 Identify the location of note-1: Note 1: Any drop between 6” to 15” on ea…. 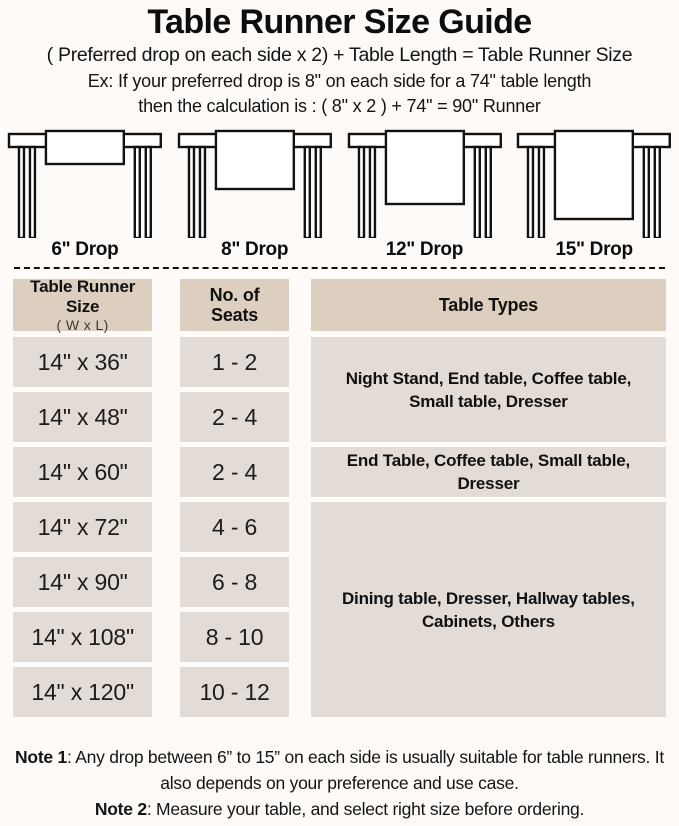
(339, 770).